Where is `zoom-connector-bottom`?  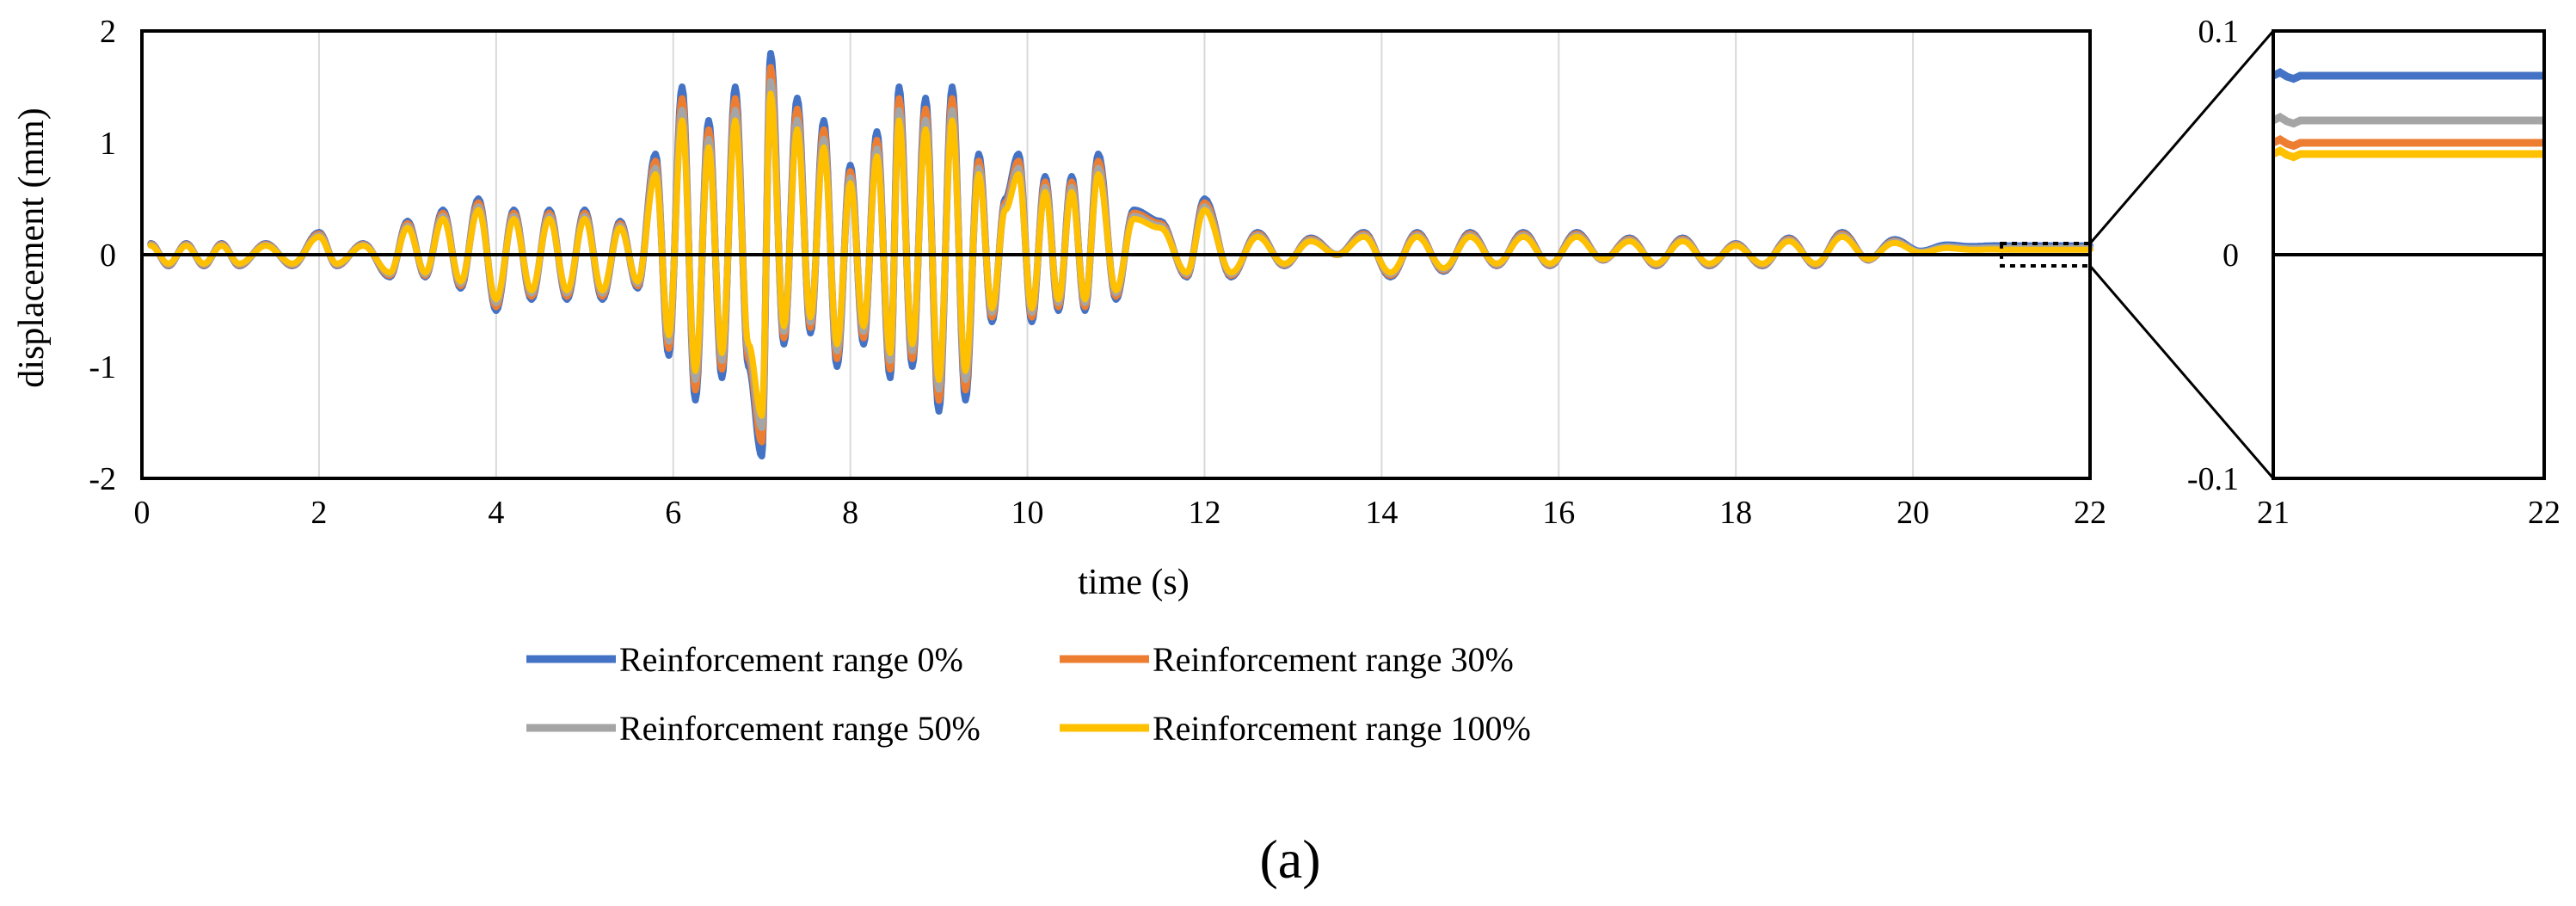 zoom-connector-bottom is located at coordinates (2181, 372).